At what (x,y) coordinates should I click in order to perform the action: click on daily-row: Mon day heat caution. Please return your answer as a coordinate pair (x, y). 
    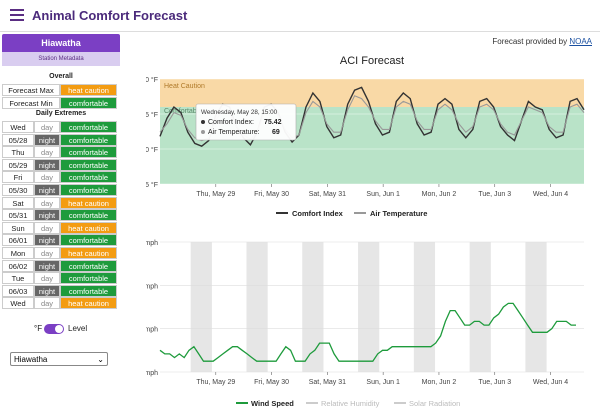
    Looking at the image, I should click on (61, 253).